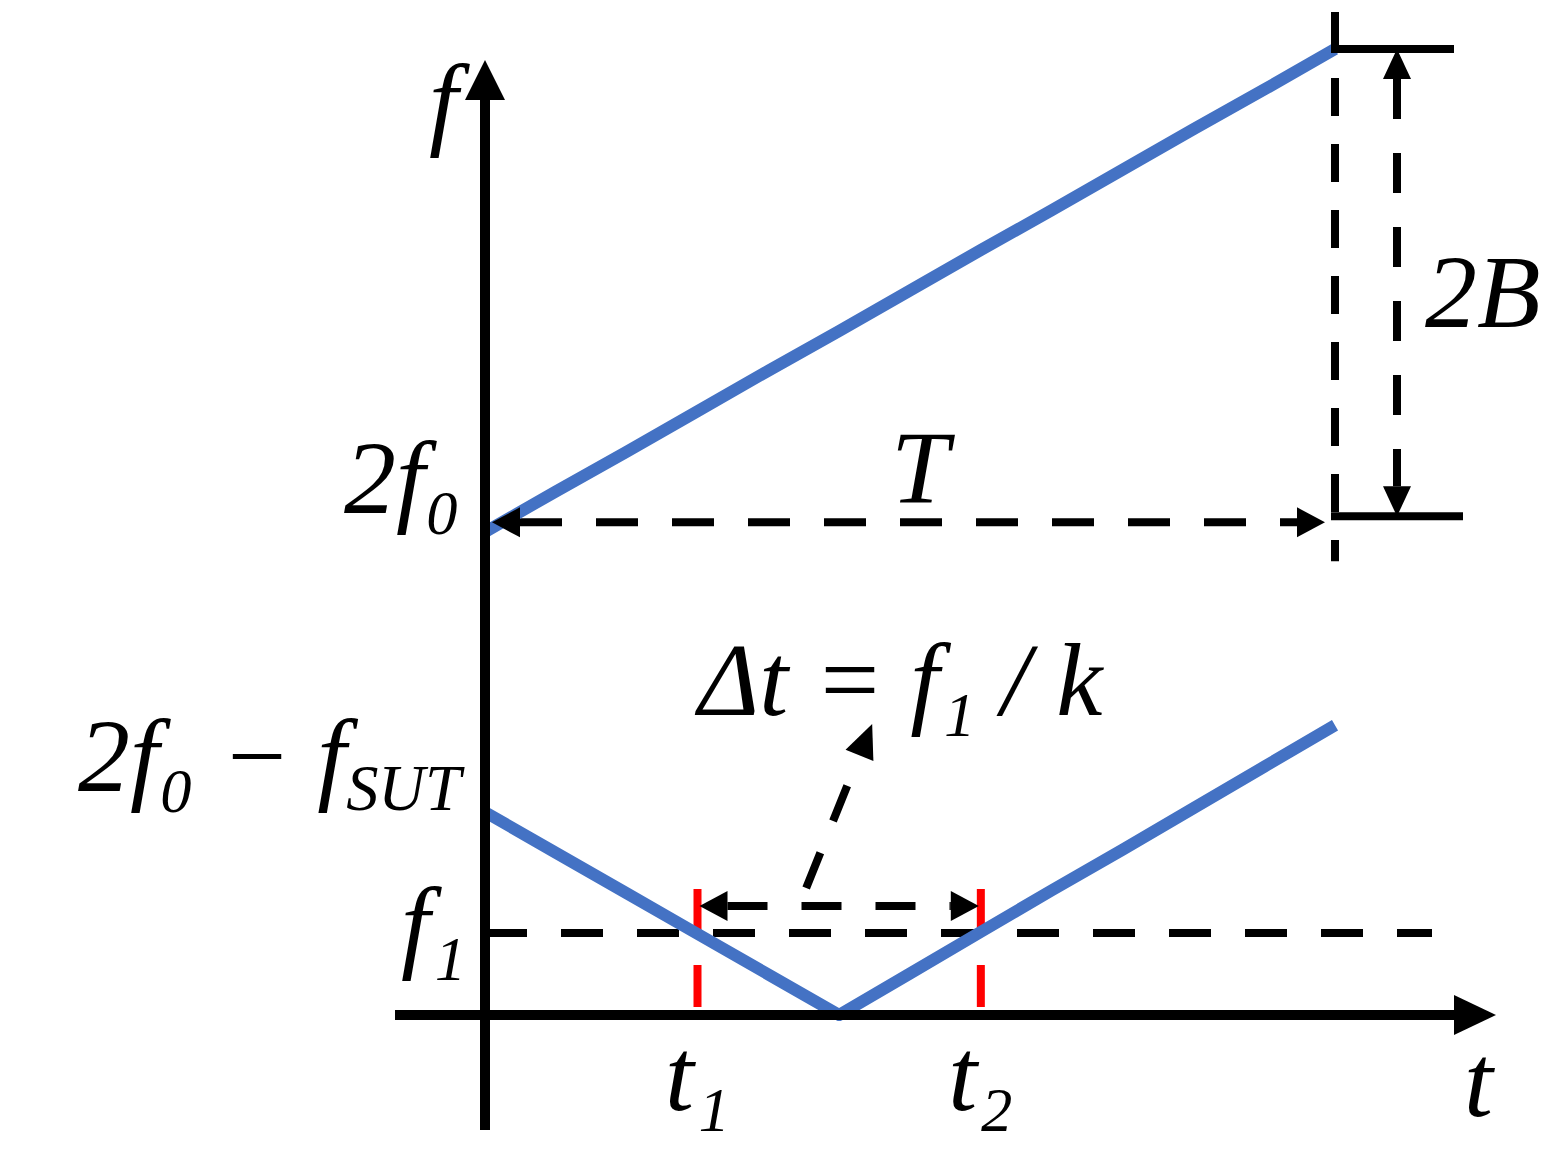 Image resolution: width=1566 pixels, height=1159 pixels. Describe the element at coordinates (981, 1075) in the screenshot. I see `x-tick-label: t₂` at that location.